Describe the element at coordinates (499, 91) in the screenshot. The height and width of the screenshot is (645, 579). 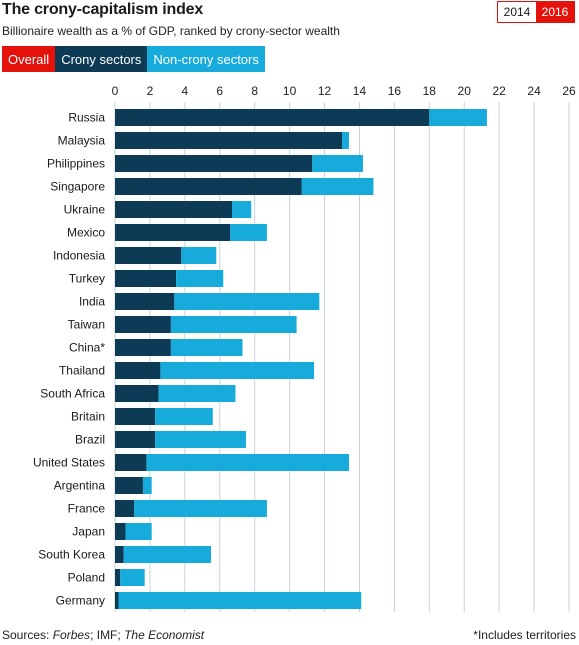
I see `x-tick-label: 22` at that location.